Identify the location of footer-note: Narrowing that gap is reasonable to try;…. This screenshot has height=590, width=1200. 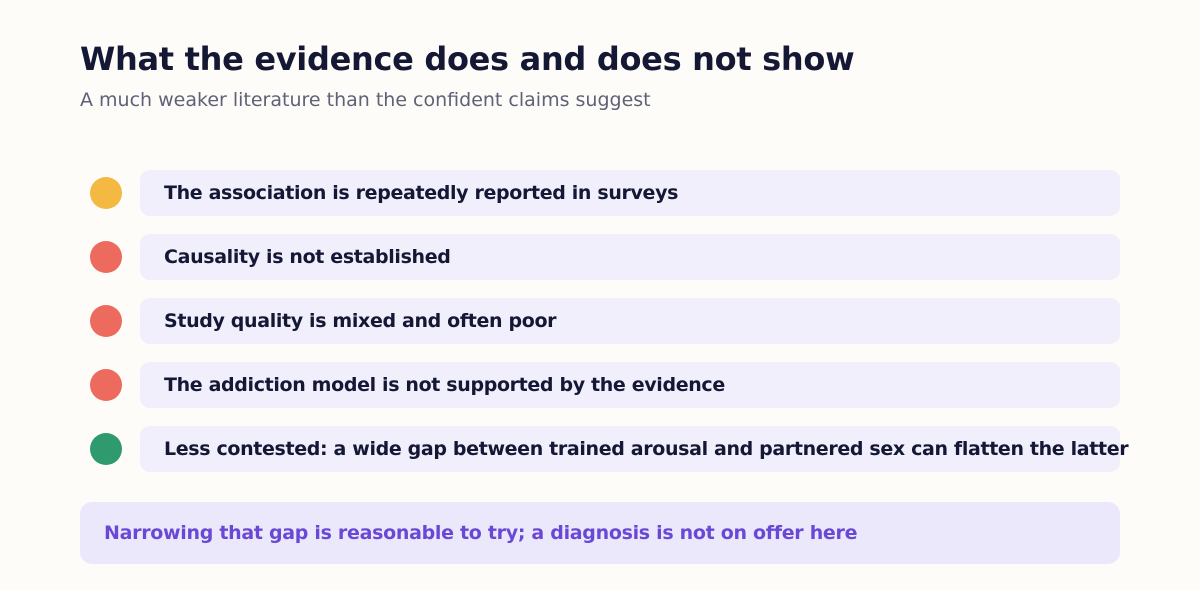
(481, 533).